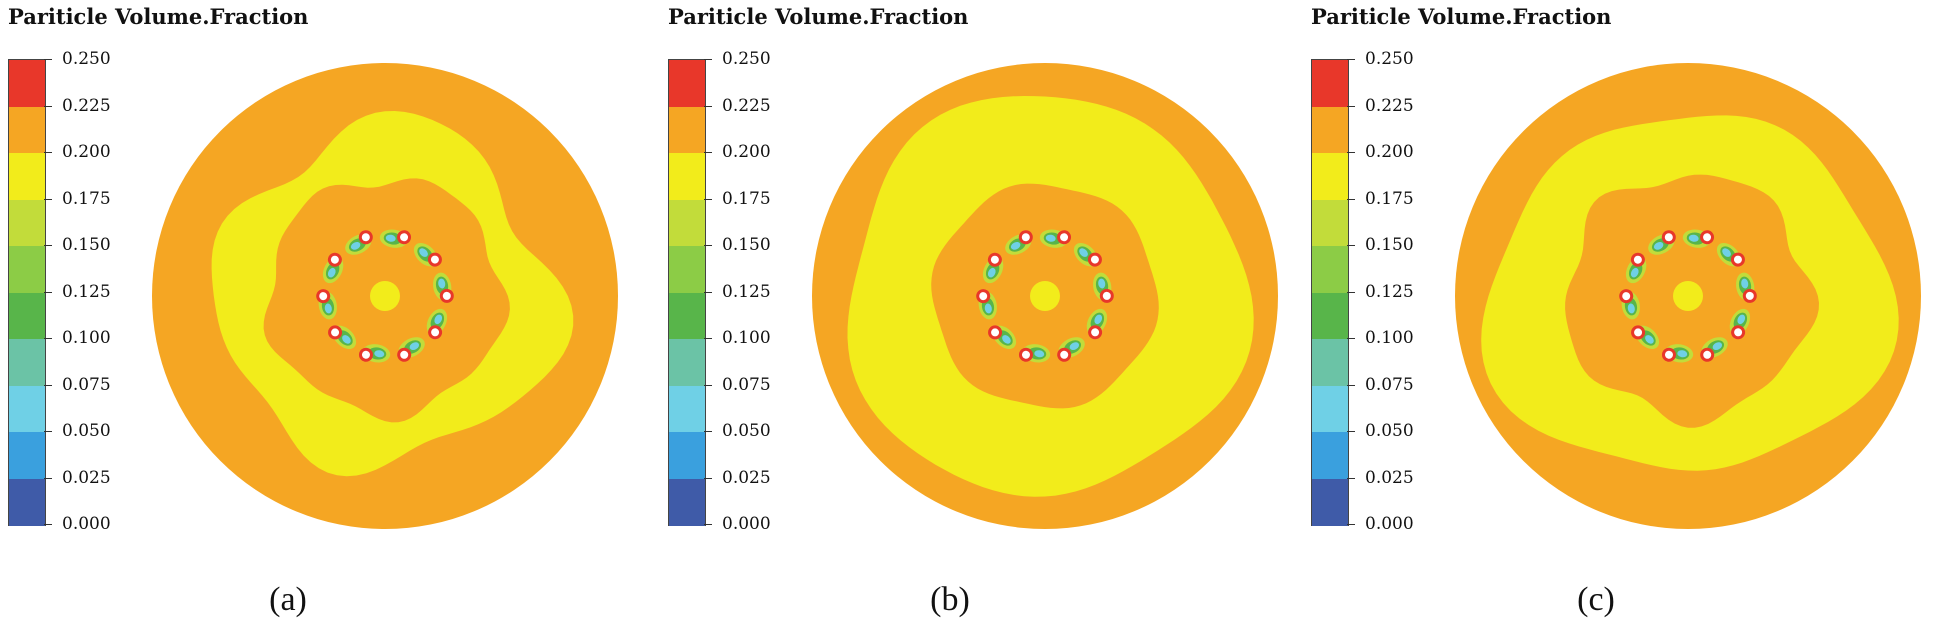 Image resolution: width=1943 pixels, height=635 pixels. What do you see at coordinates (950, 599) in the screenshot?
I see `panel-caption: (b)` at bounding box center [950, 599].